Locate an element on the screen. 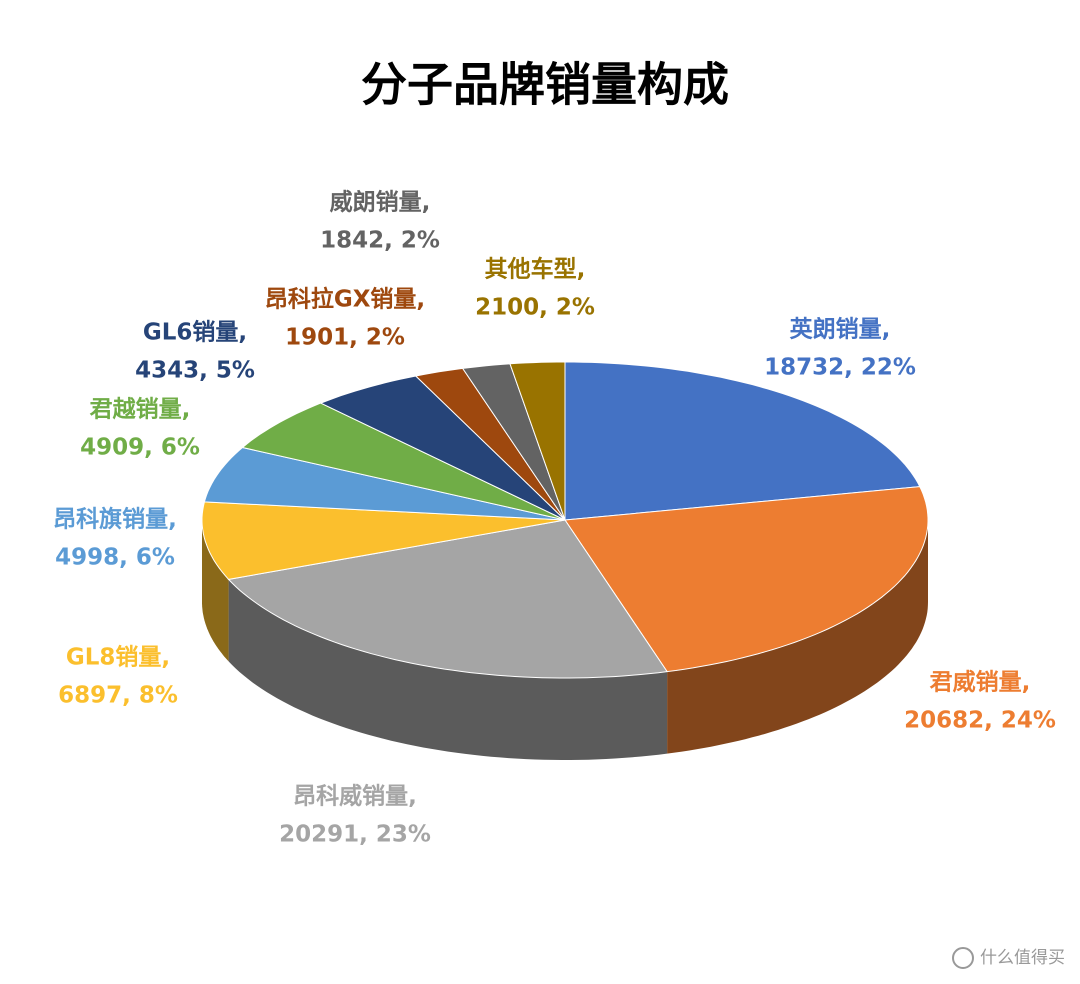 Image resolution: width=1080 pixels, height=984 pixels. data-label-name: 英朗销量, is located at coordinates (840, 329).